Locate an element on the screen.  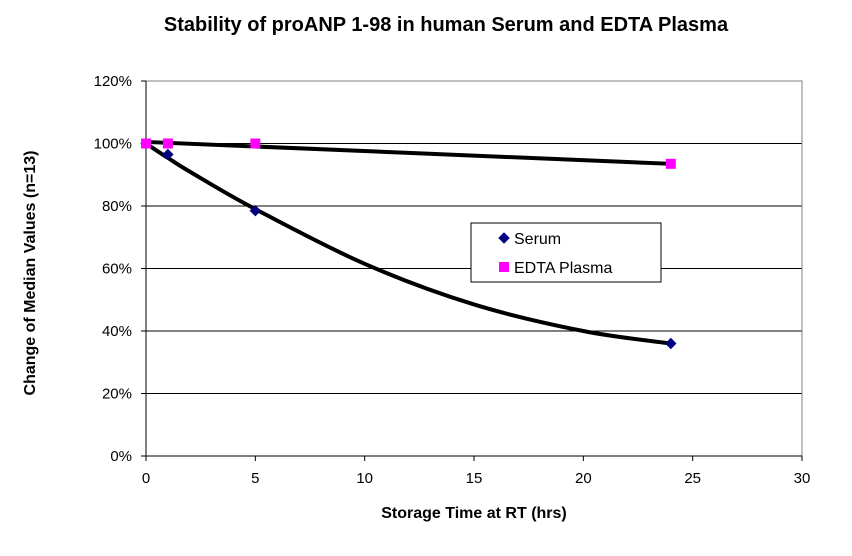
legend-serum-label: Serum is located at coordinates (537, 239).